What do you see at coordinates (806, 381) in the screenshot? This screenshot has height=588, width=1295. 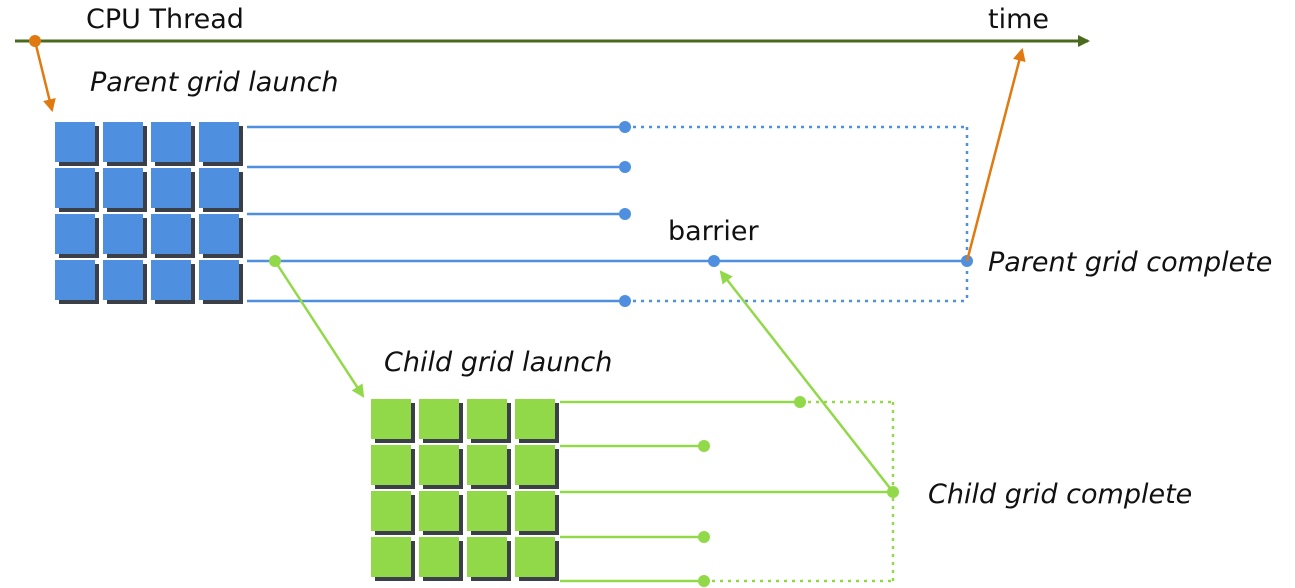 I see `child-complete-to-barrier-arrow` at bounding box center [806, 381].